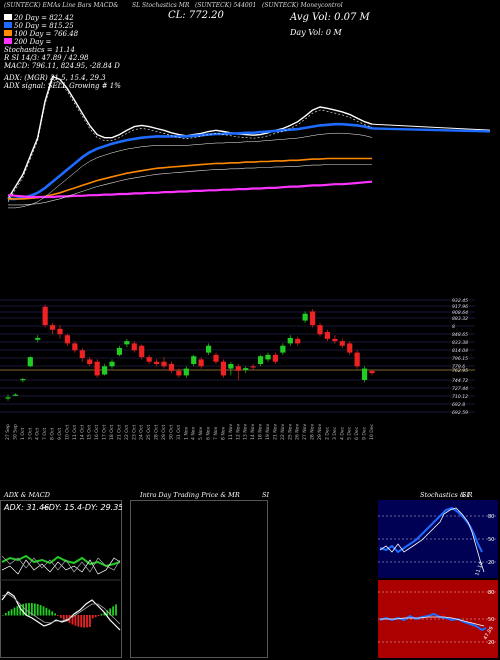  What do you see at coordinates (62, 507) in the screenshot?
I see `dy-plus-value: +DY: 15.4` at bounding box center [62, 507].